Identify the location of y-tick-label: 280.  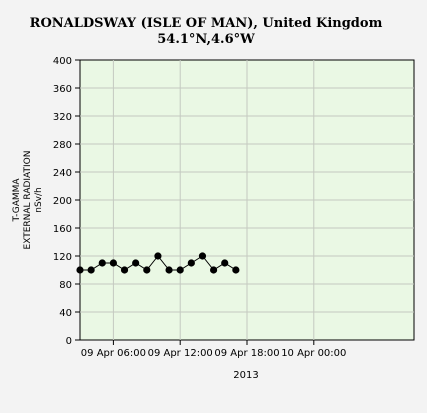
(62, 145).